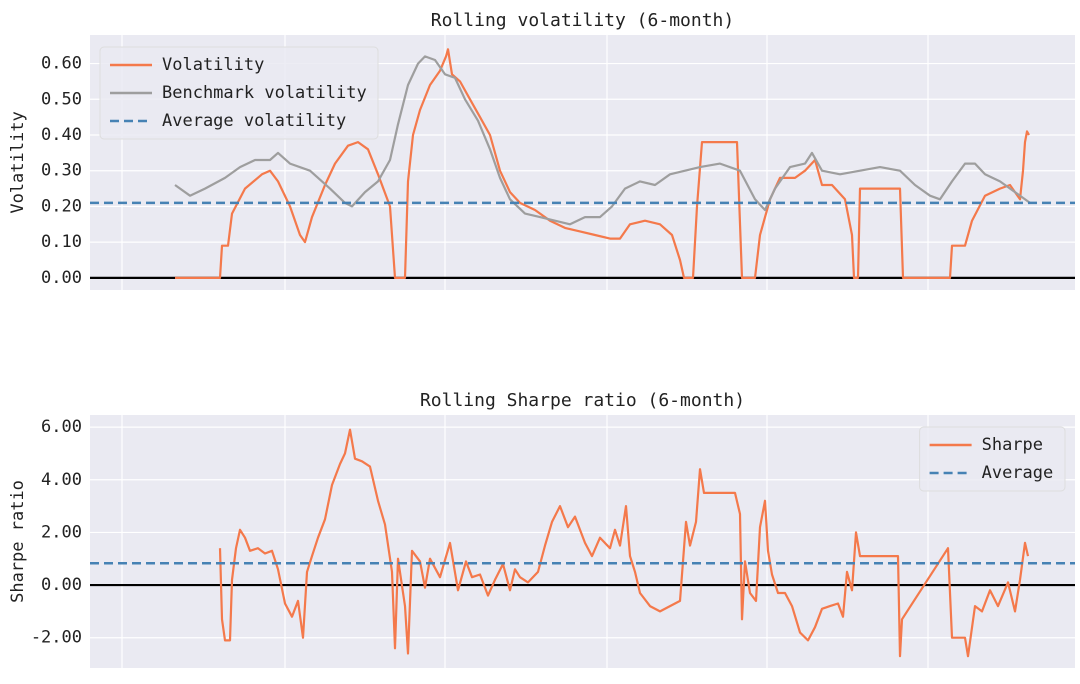  Describe the element at coordinates (1012, 445) in the screenshot. I see `legend-label: Sharpe` at that location.